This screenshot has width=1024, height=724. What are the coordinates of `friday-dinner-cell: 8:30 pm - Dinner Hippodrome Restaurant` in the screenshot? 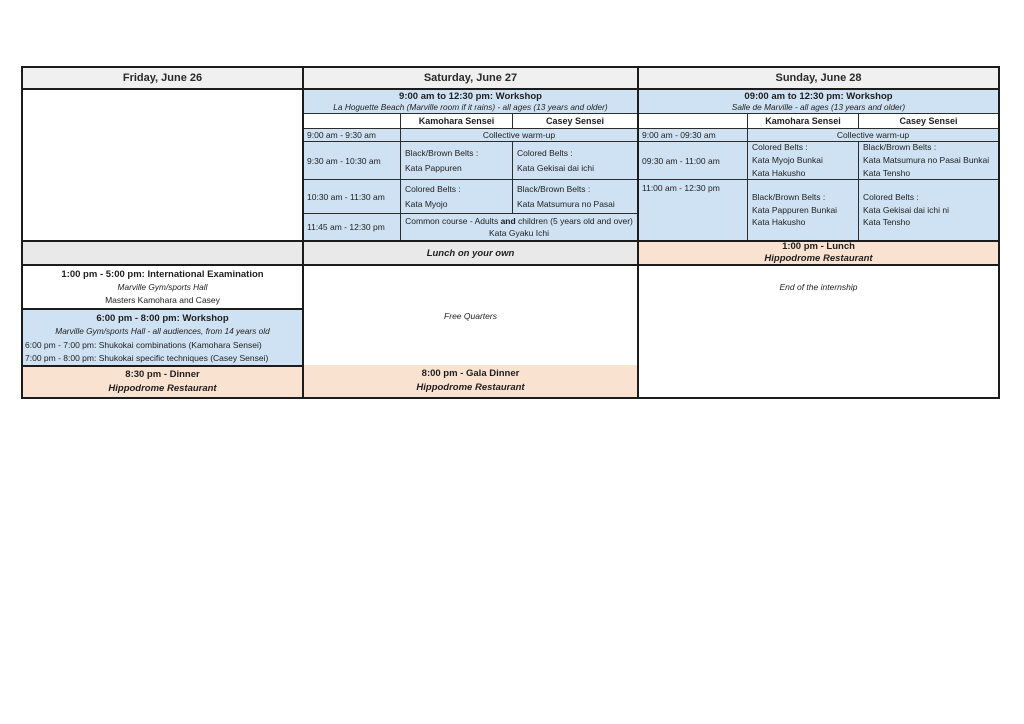 It's located at (162, 381).